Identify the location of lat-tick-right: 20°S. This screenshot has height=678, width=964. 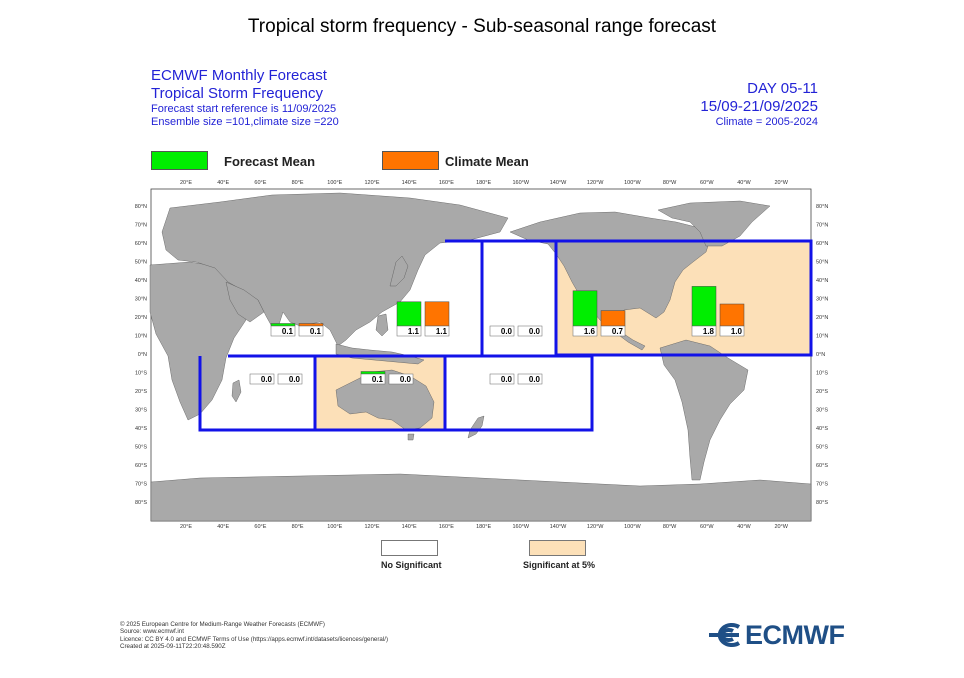
(822, 392).